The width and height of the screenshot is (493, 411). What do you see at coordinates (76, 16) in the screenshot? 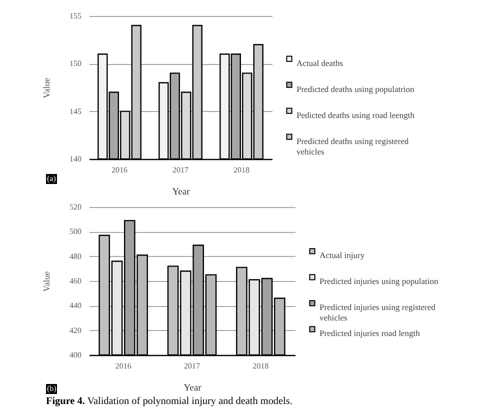
I see `y-tick-label: 155` at bounding box center [76, 16].